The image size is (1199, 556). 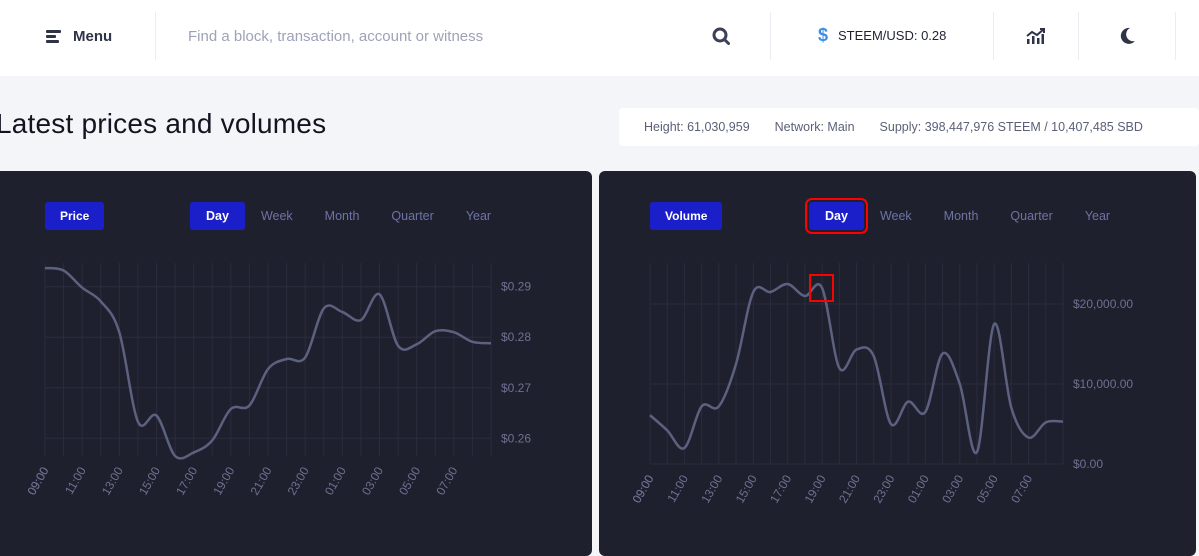 I want to click on block-height: Height: 61,030,959, so click(x=697, y=127).